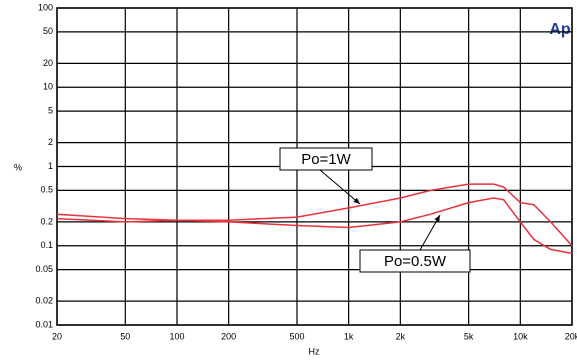 The width and height of the screenshot is (577, 360). I want to click on y-tick-label: 50, so click(48, 31).